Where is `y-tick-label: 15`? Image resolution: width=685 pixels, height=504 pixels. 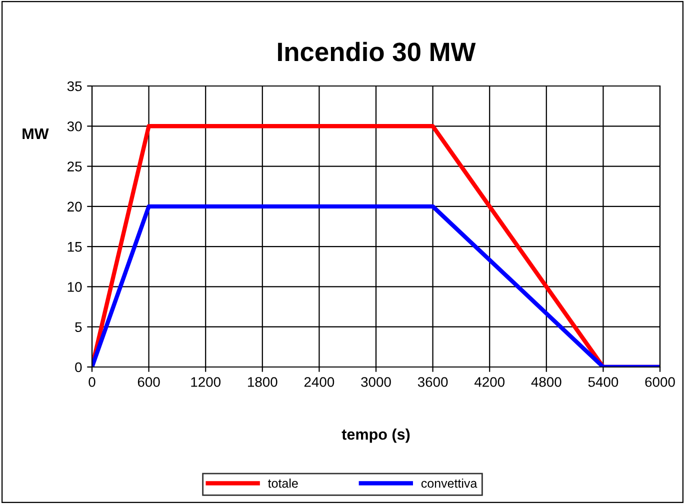
y-tick-label: 15 is located at coordinates (75, 247).